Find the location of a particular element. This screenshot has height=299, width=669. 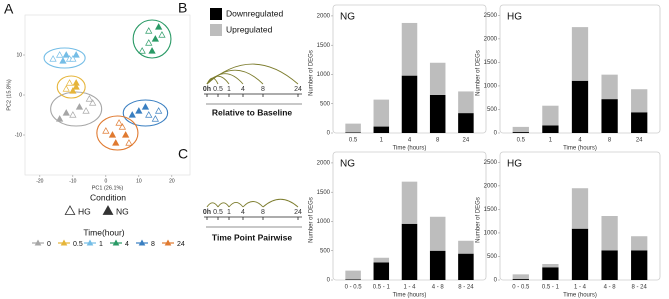

x-tick-label: 0.5 - 1 is located at coordinates (382, 288).